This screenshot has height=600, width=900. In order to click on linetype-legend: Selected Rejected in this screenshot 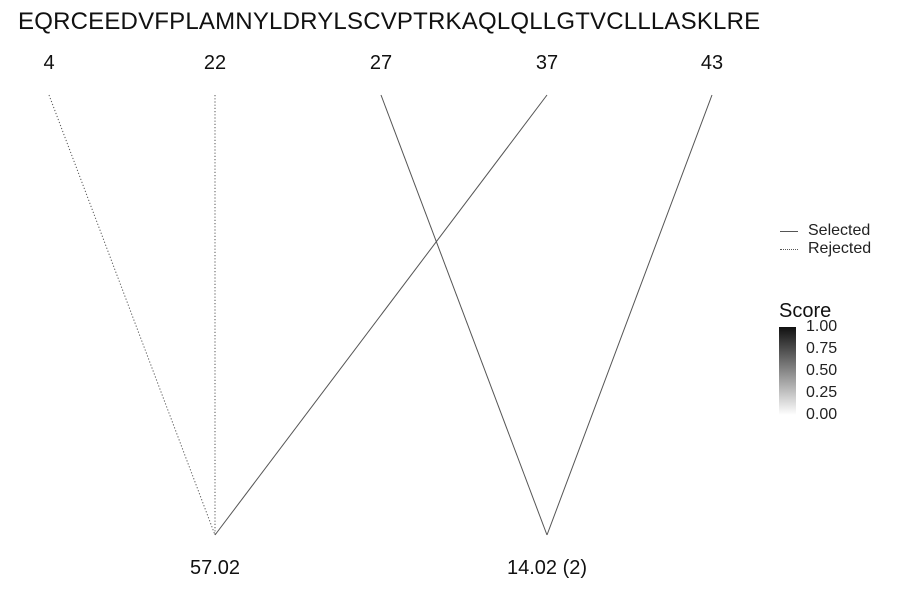, I will do `click(825, 240)`.